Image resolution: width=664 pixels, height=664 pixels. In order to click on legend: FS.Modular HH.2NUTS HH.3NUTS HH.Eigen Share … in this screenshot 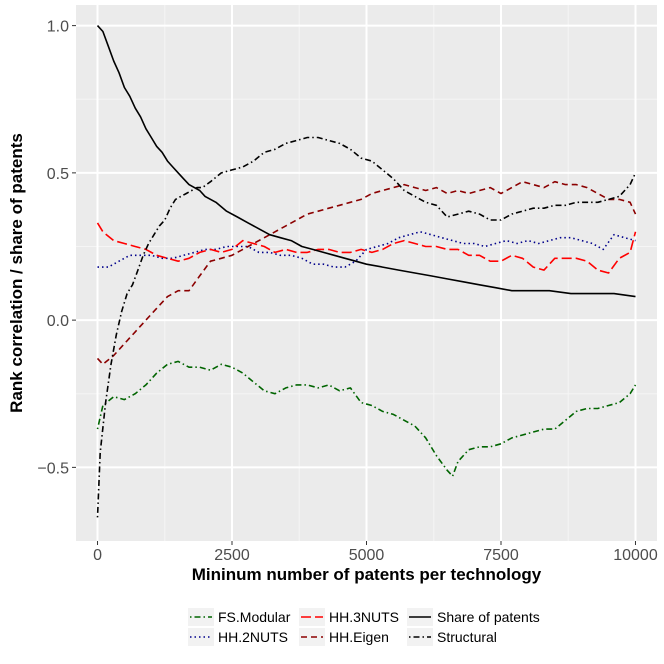, I will do `click(364, 627)`.